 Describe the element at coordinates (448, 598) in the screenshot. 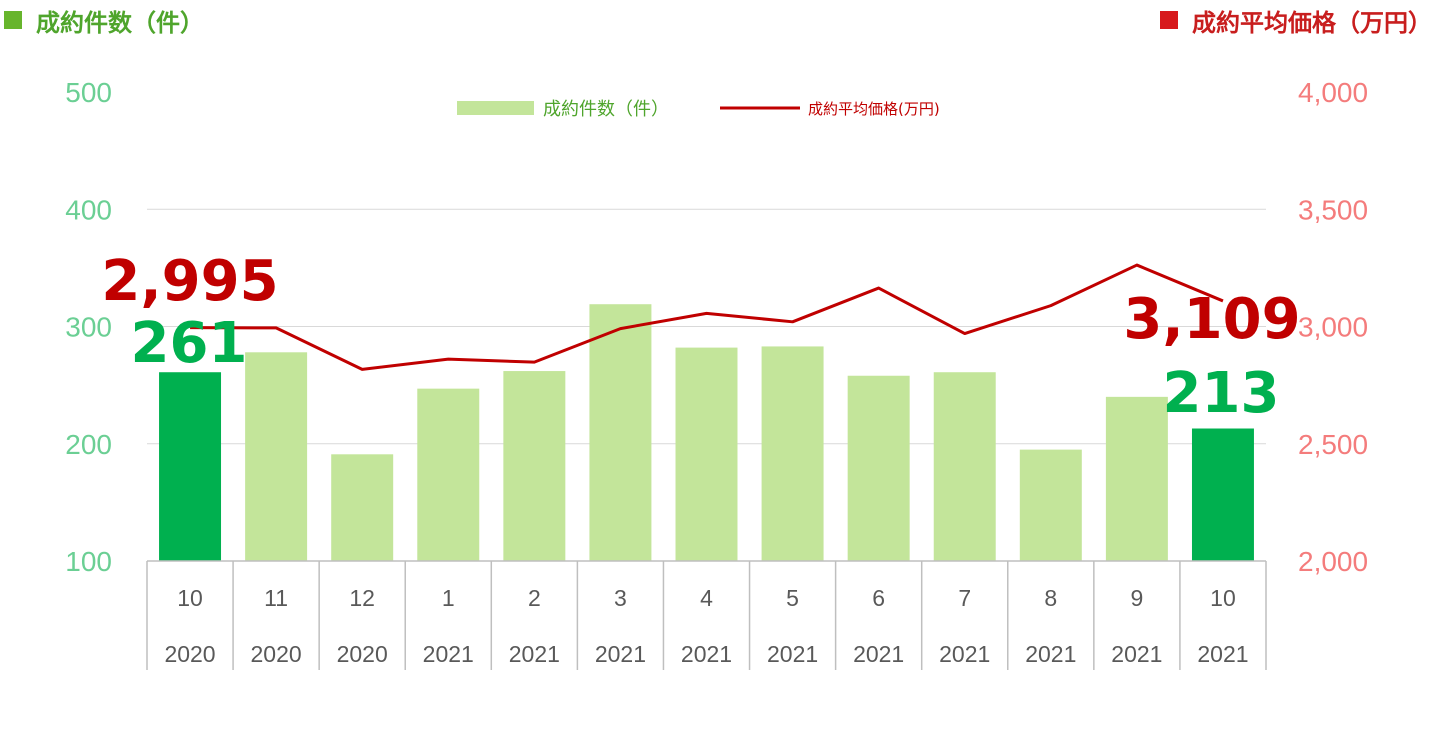

I see `x-tick-label-month: 1` at that location.